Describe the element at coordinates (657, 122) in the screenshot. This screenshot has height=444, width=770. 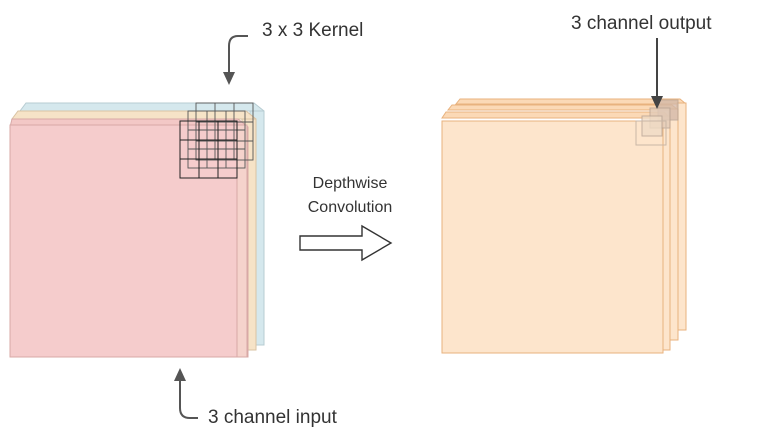
I see `output-cell` at that location.